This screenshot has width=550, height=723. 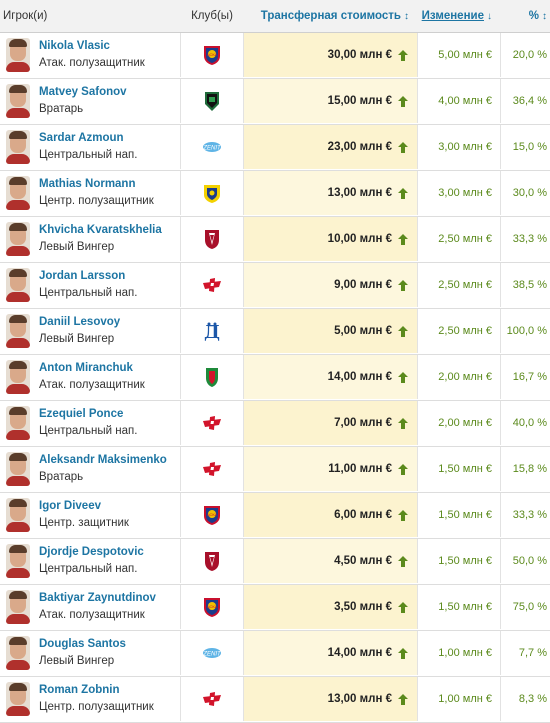 What do you see at coordinates (82, 276) in the screenshot?
I see `player-name-link: Jordan Larsson` at bounding box center [82, 276].